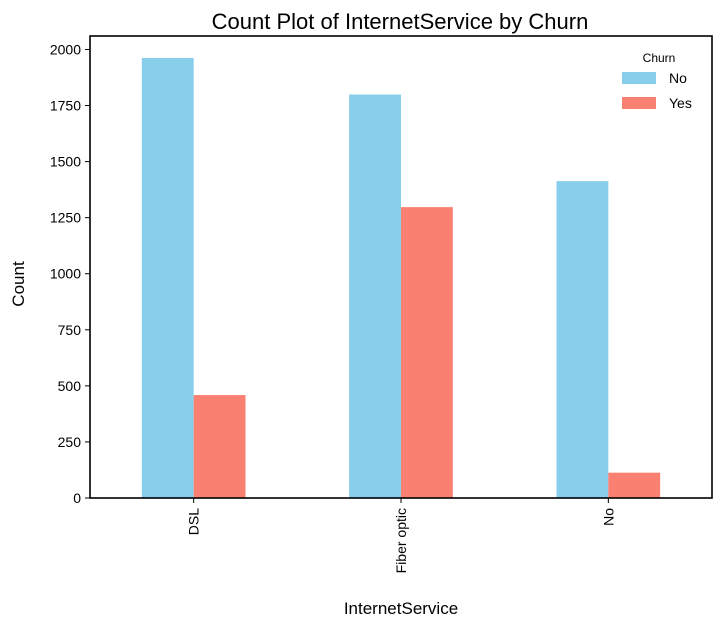  I want to click on chart-title: Count Plot of InternetService by Churn, so click(400, 21).